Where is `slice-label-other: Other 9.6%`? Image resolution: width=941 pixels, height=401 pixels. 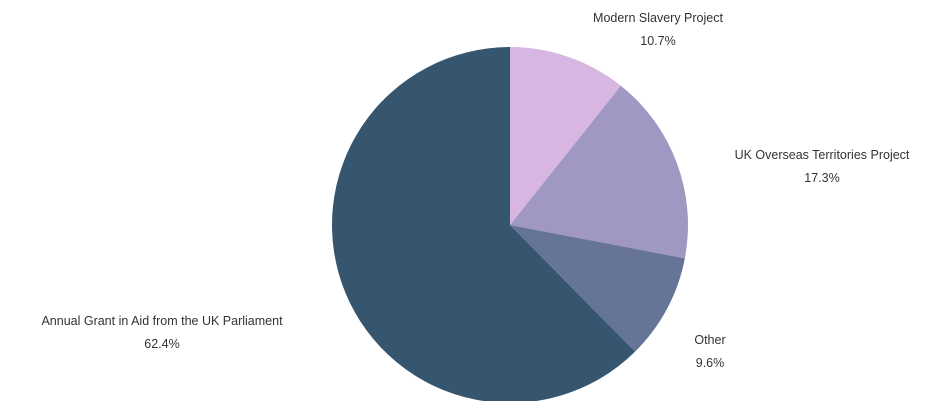 slice-label-other: Other 9.6% is located at coordinates (709, 351).